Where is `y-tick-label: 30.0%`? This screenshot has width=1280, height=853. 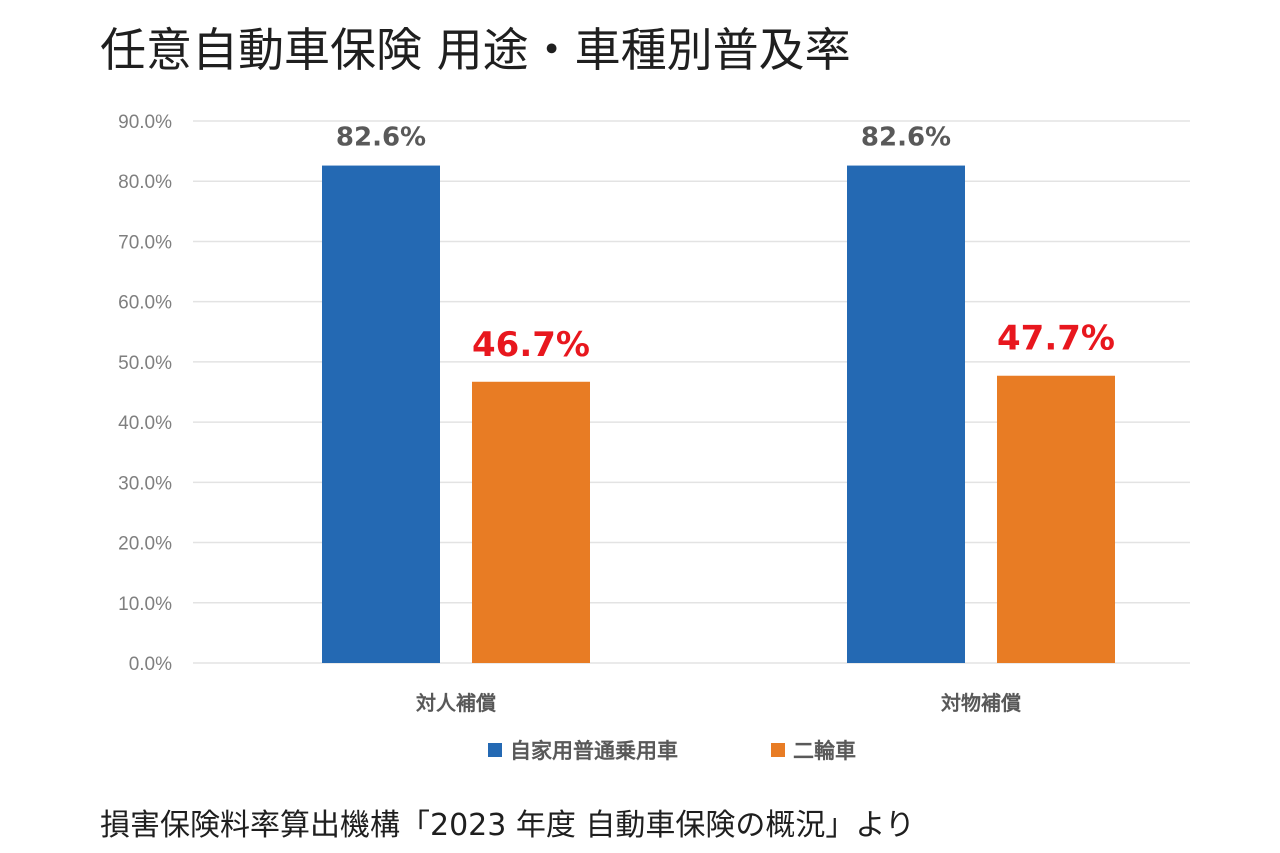 y-tick-label: 30.0% is located at coordinates (145, 483).